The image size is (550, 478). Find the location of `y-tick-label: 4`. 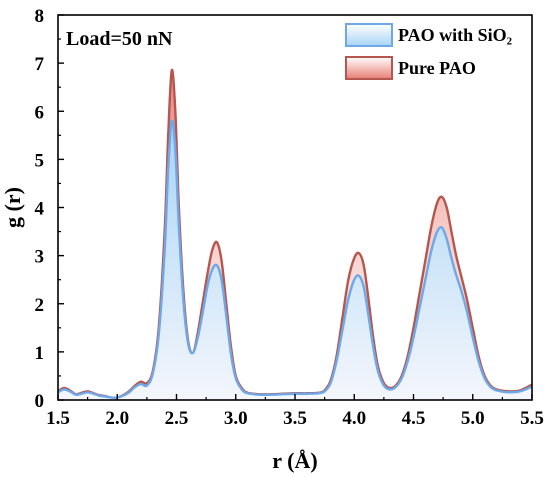

y-tick-label: 4 is located at coordinates (40, 209).